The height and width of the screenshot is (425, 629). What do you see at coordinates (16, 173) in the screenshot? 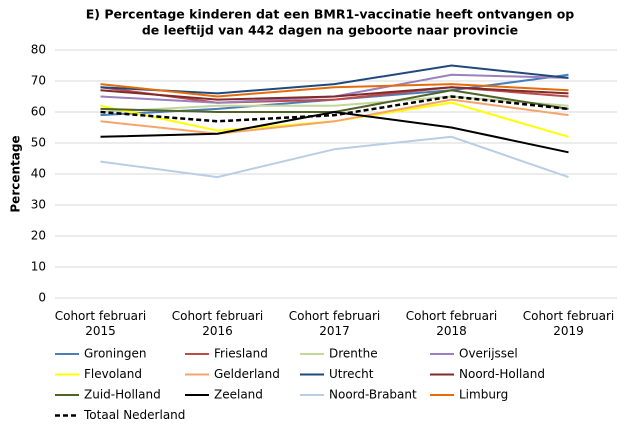
I see `y-axis-label: Percentage` at bounding box center [16, 173].